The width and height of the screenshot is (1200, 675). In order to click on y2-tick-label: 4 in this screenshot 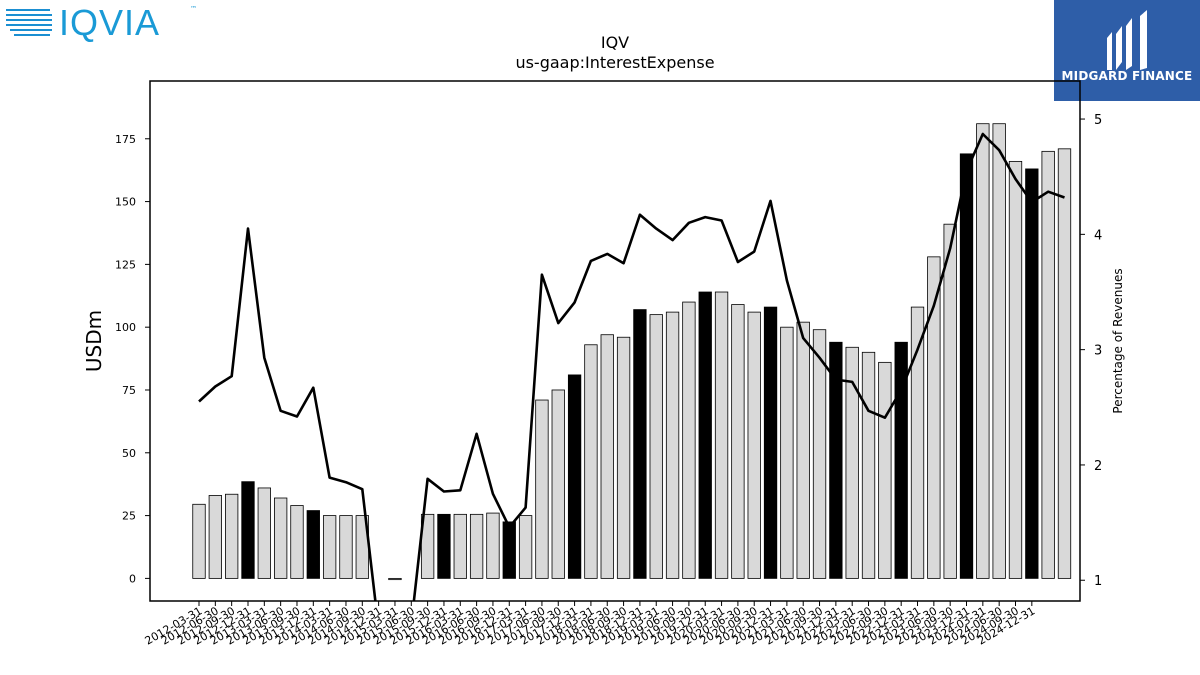, I will do `click(1098, 235)`.